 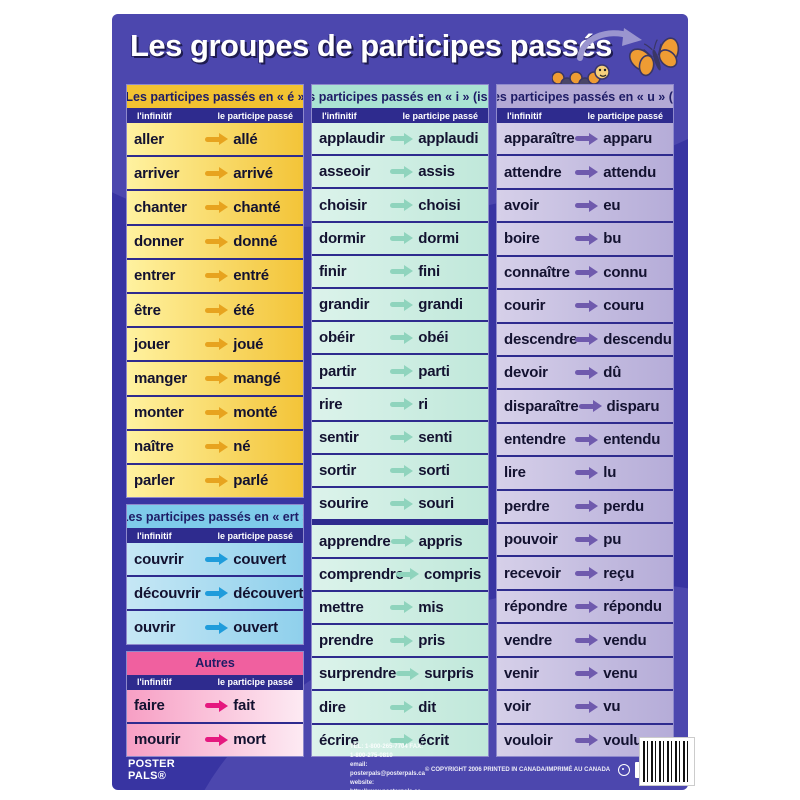 I want to click on infinitive: finir, so click(x=333, y=271).